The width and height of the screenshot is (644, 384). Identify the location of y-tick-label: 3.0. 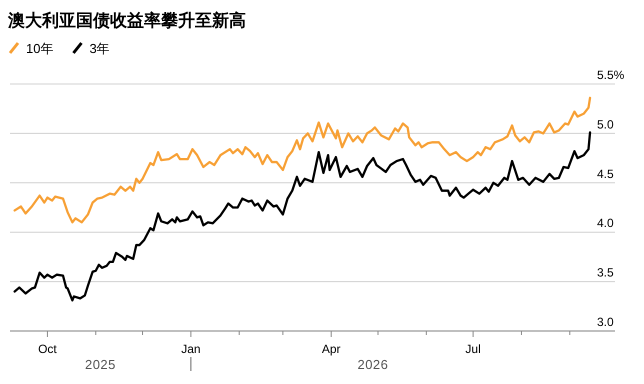
(605, 322).